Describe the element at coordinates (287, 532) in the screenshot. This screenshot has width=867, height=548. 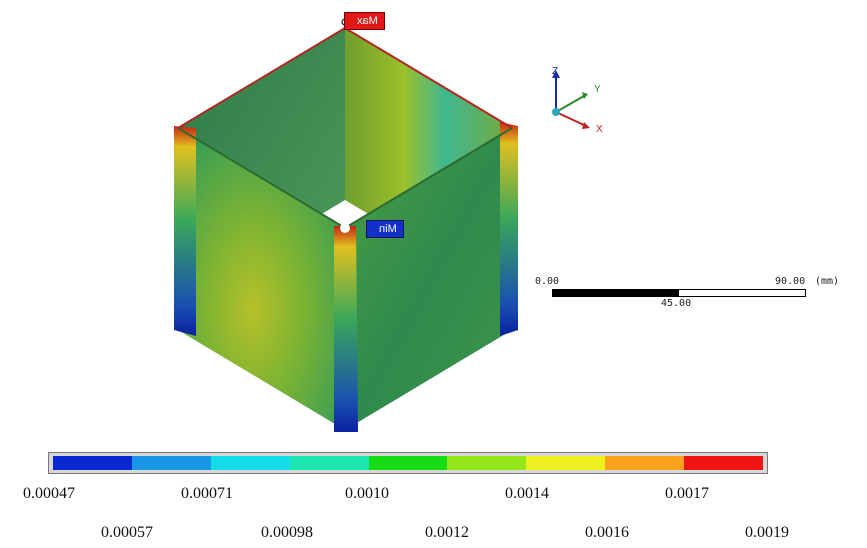
I see `legend-tick-label: 0.00098` at that location.